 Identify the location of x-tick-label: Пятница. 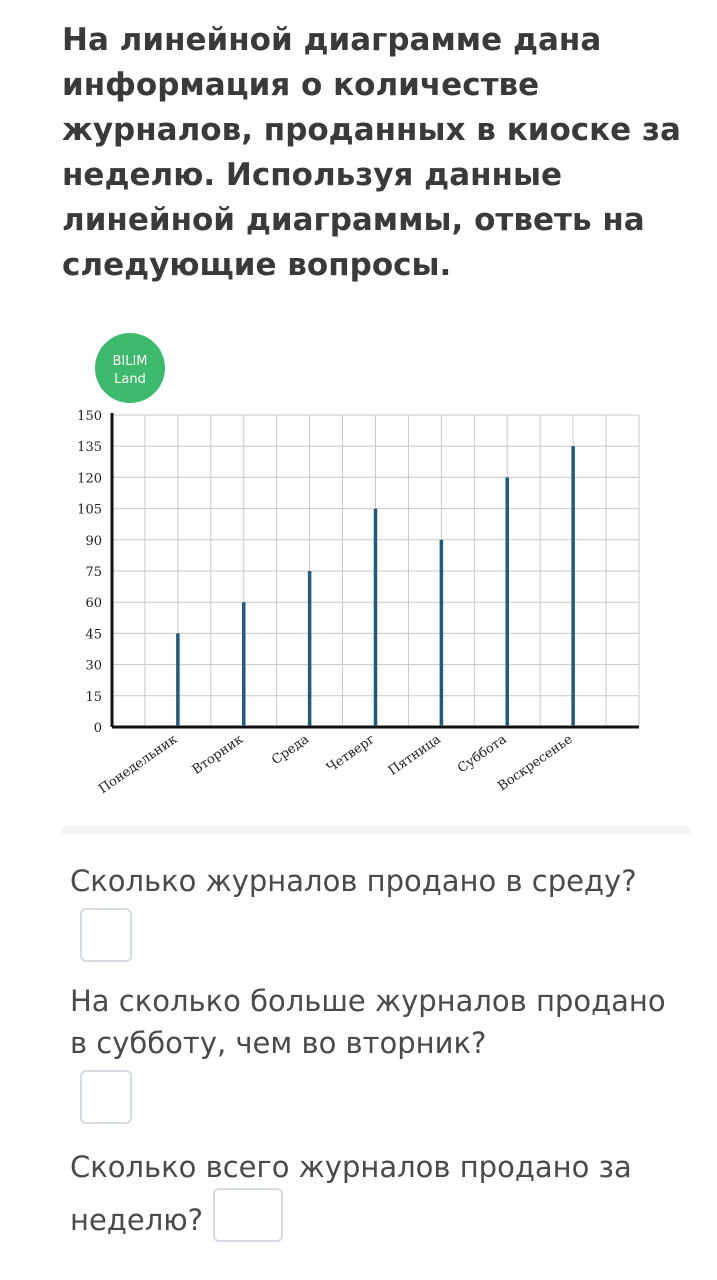
(415, 755).